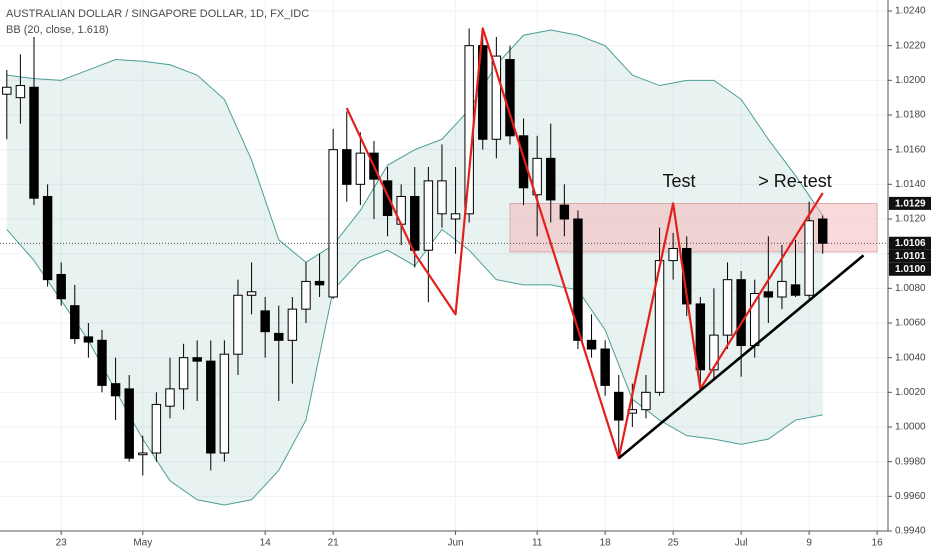  What do you see at coordinates (795, 181) in the screenshot?
I see `annotation: > Re-test` at bounding box center [795, 181].